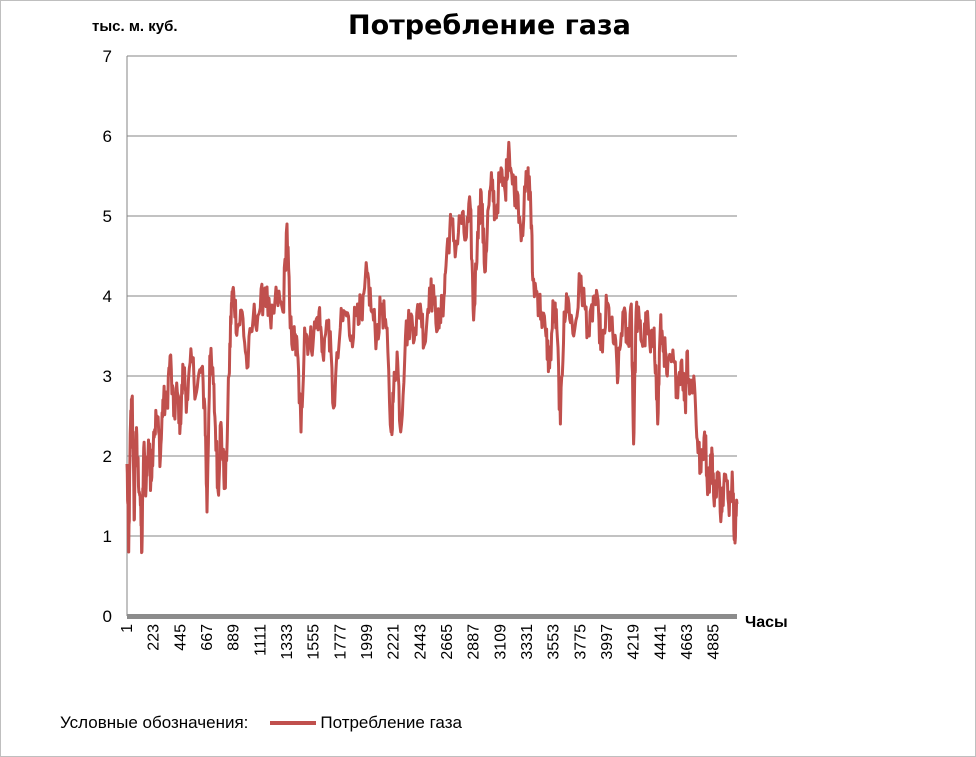  What do you see at coordinates (154, 637) in the screenshot?
I see `x-tick-label: 223` at bounding box center [154, 637].